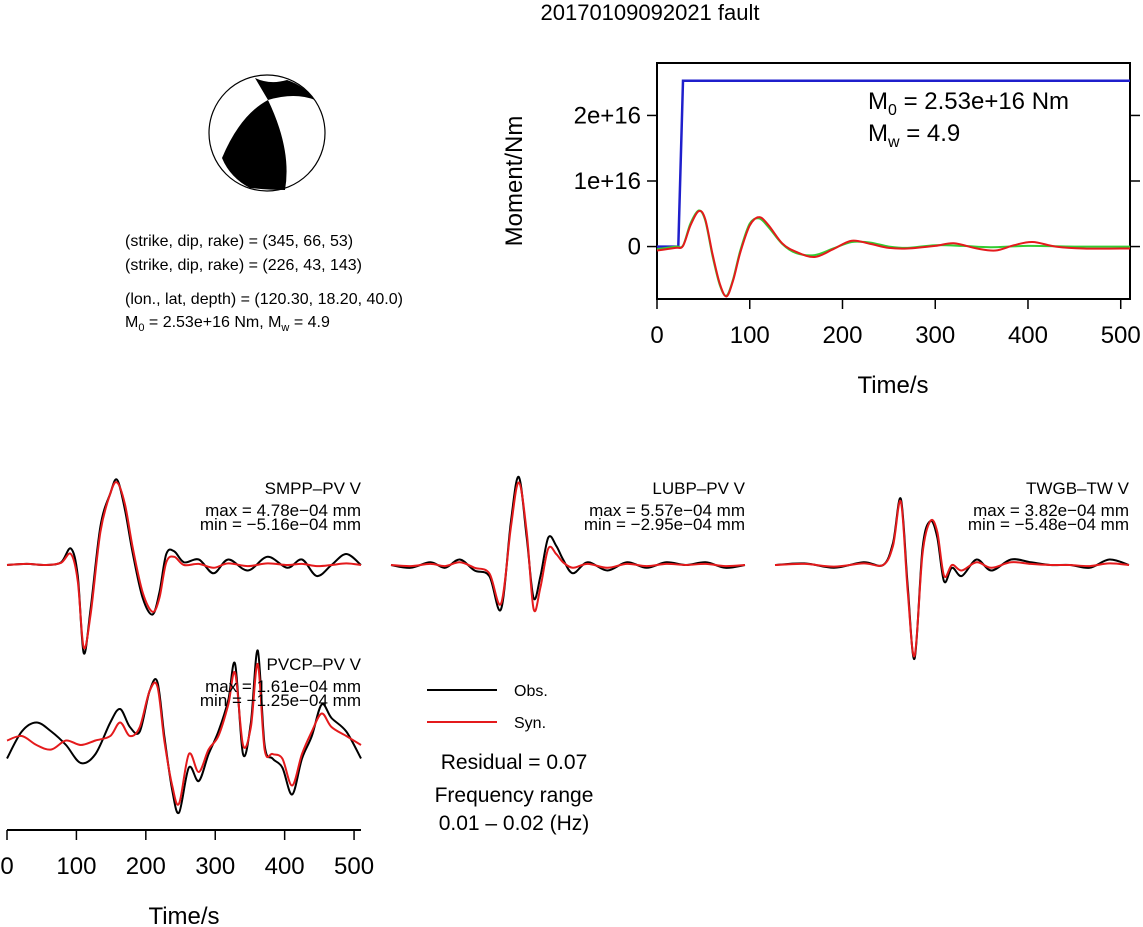  I want to click on residual-text: Residual = 0.07, so click(514, 762).